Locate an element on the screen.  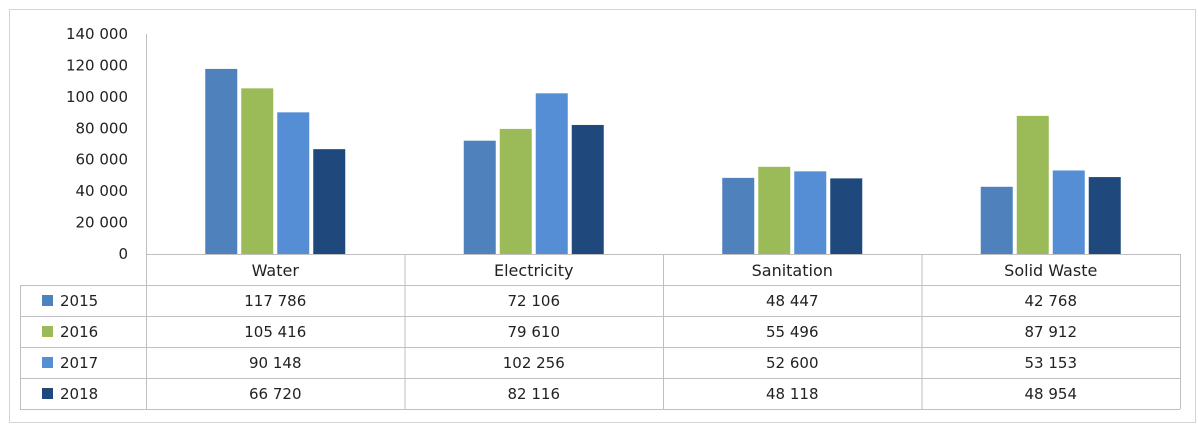
data-label: 82 116 is located at coordinates (534, 394).